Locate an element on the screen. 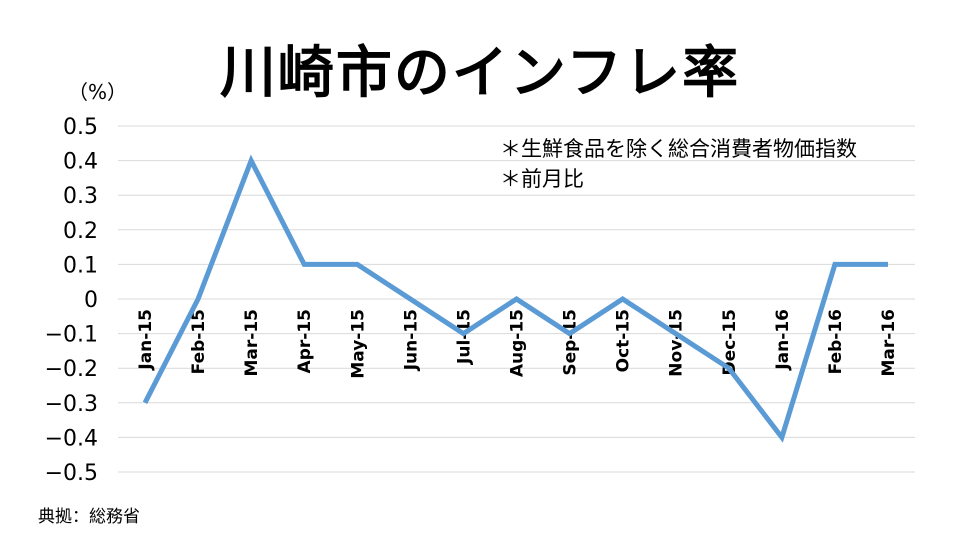 The width and height of the screenshot is (960, 540). y-tick-label: 0.2 is located at coordinates (80, 231).